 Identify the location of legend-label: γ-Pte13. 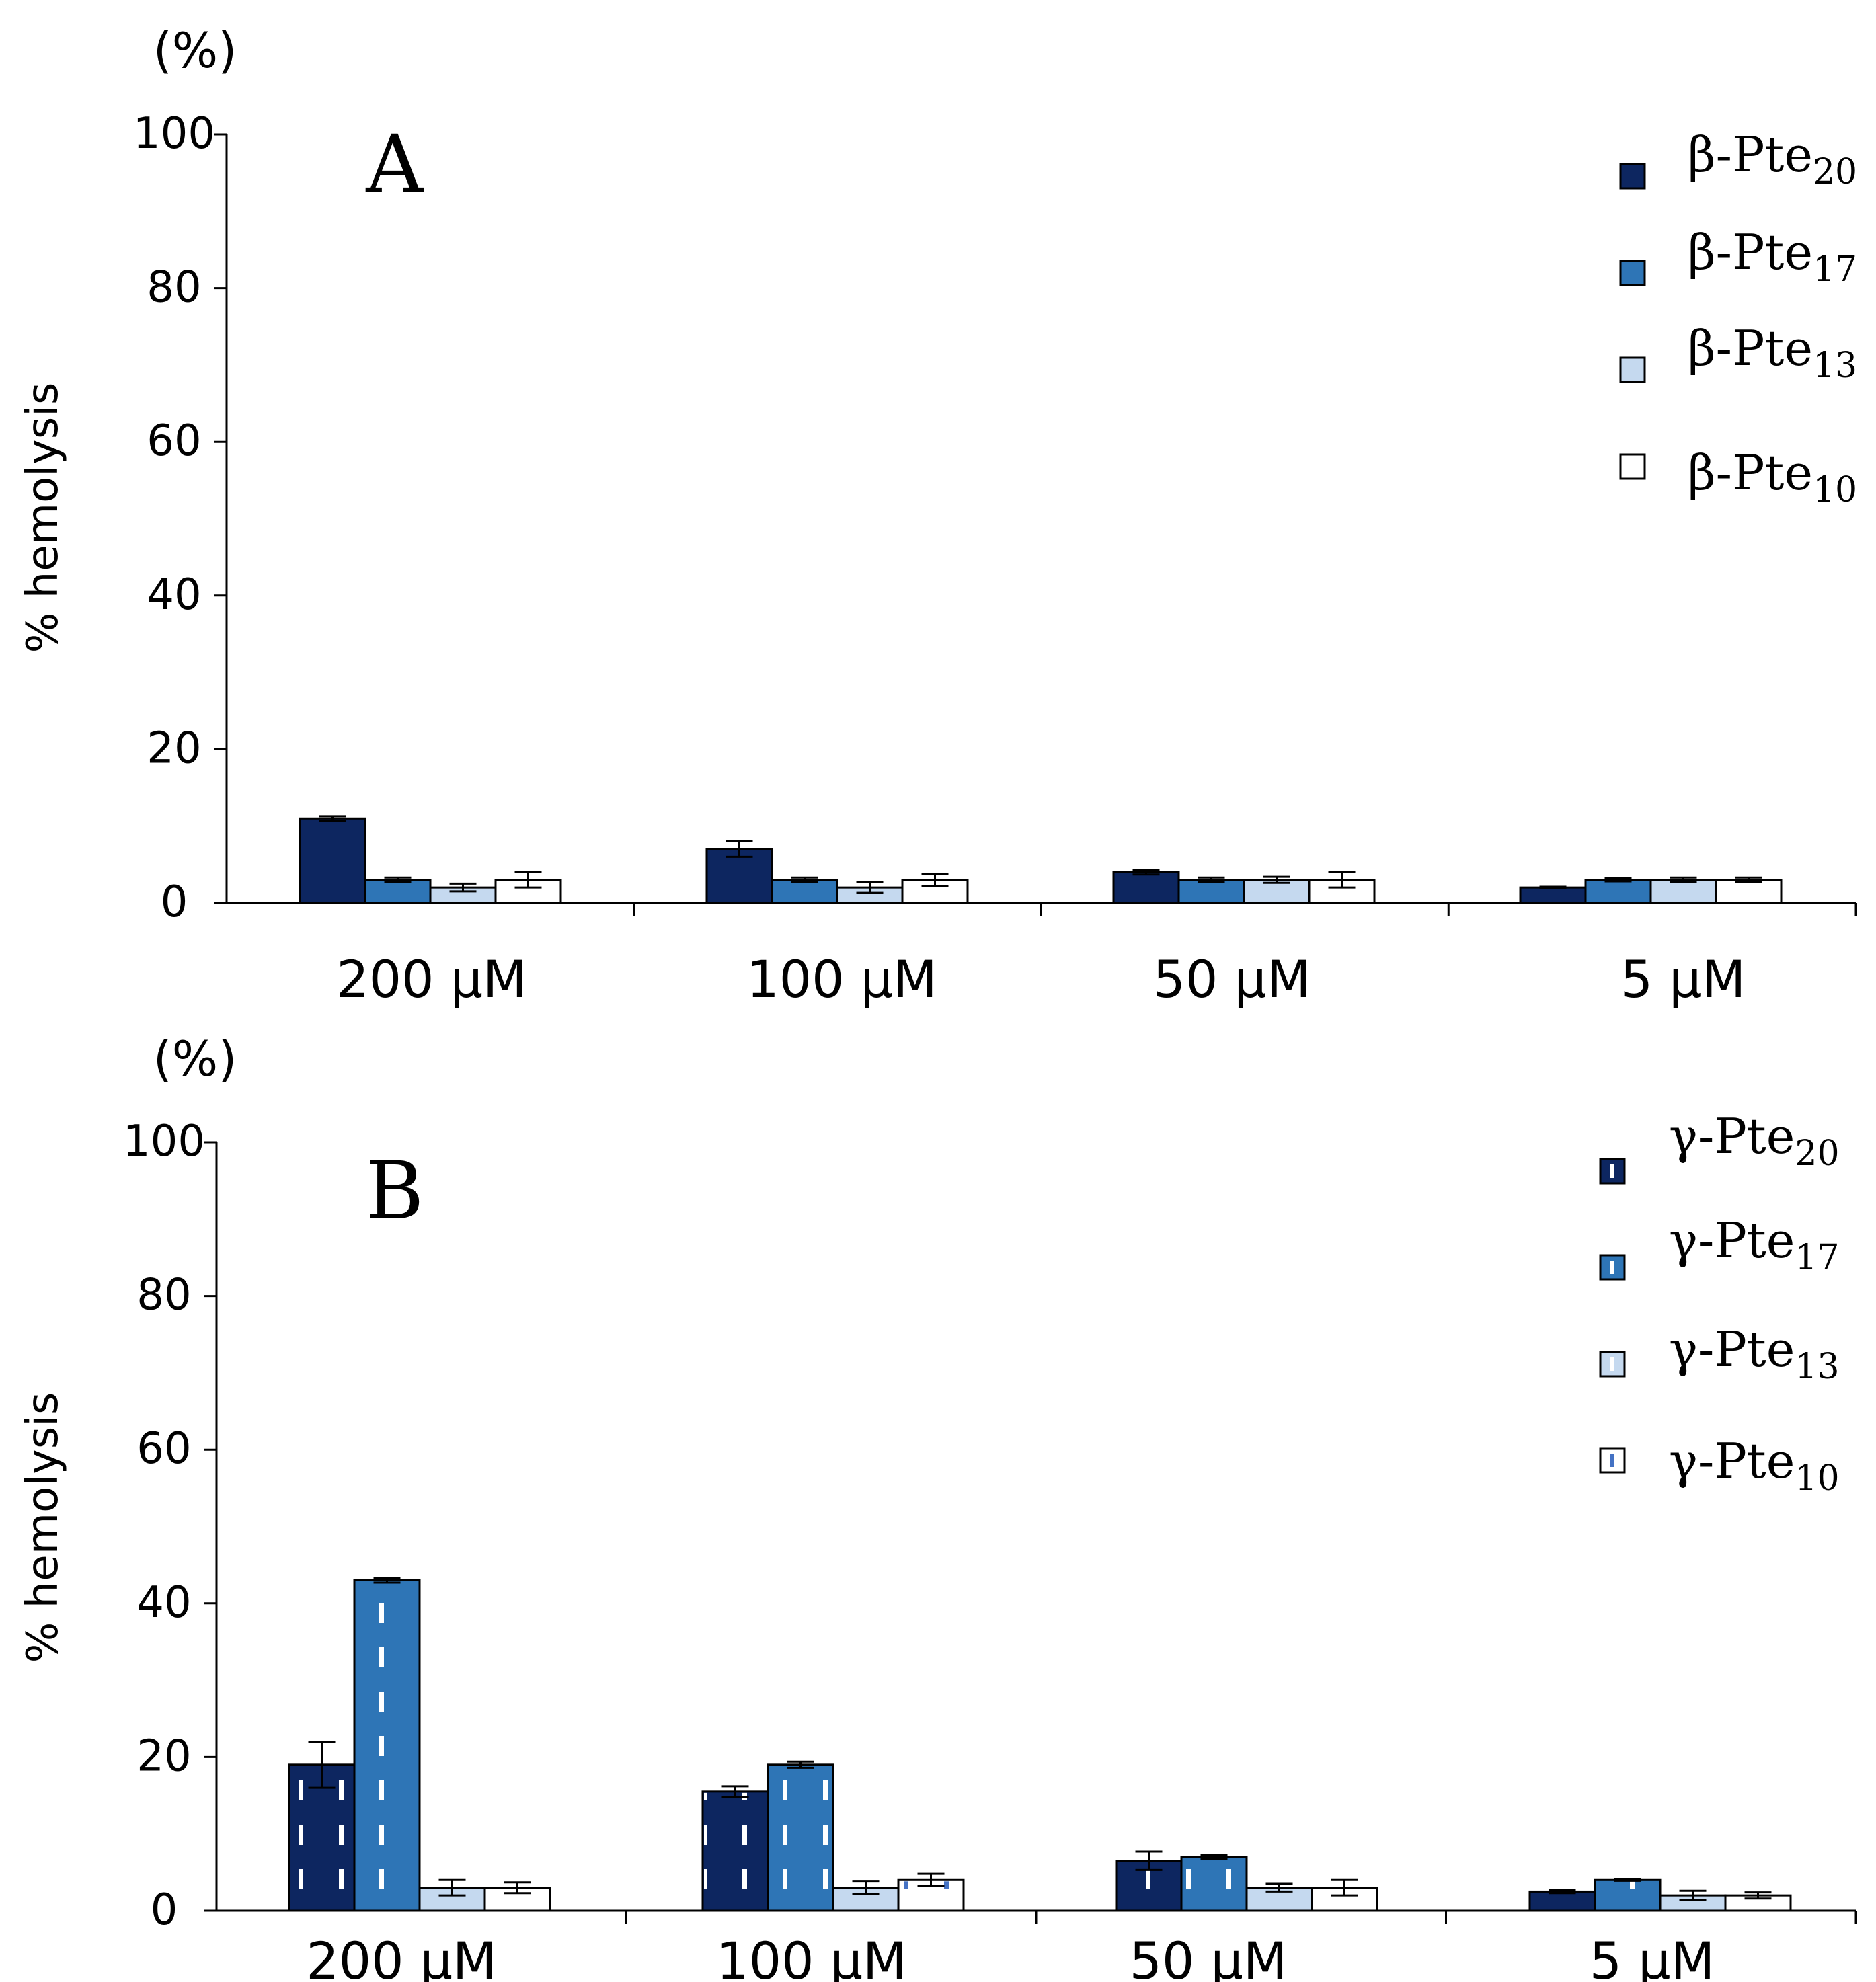
(1754, 1354).